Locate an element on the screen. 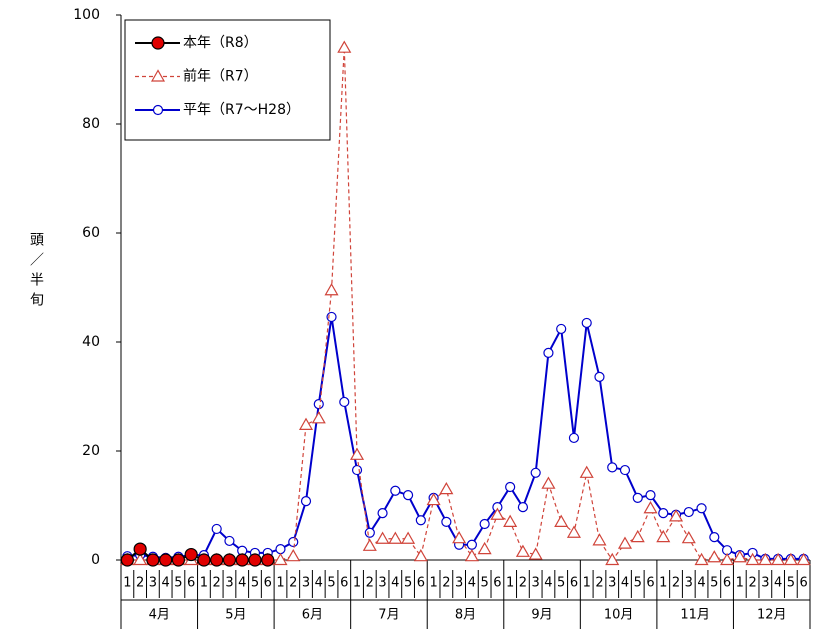  y-tick-label: 40 is located at coordinates (91, 342).